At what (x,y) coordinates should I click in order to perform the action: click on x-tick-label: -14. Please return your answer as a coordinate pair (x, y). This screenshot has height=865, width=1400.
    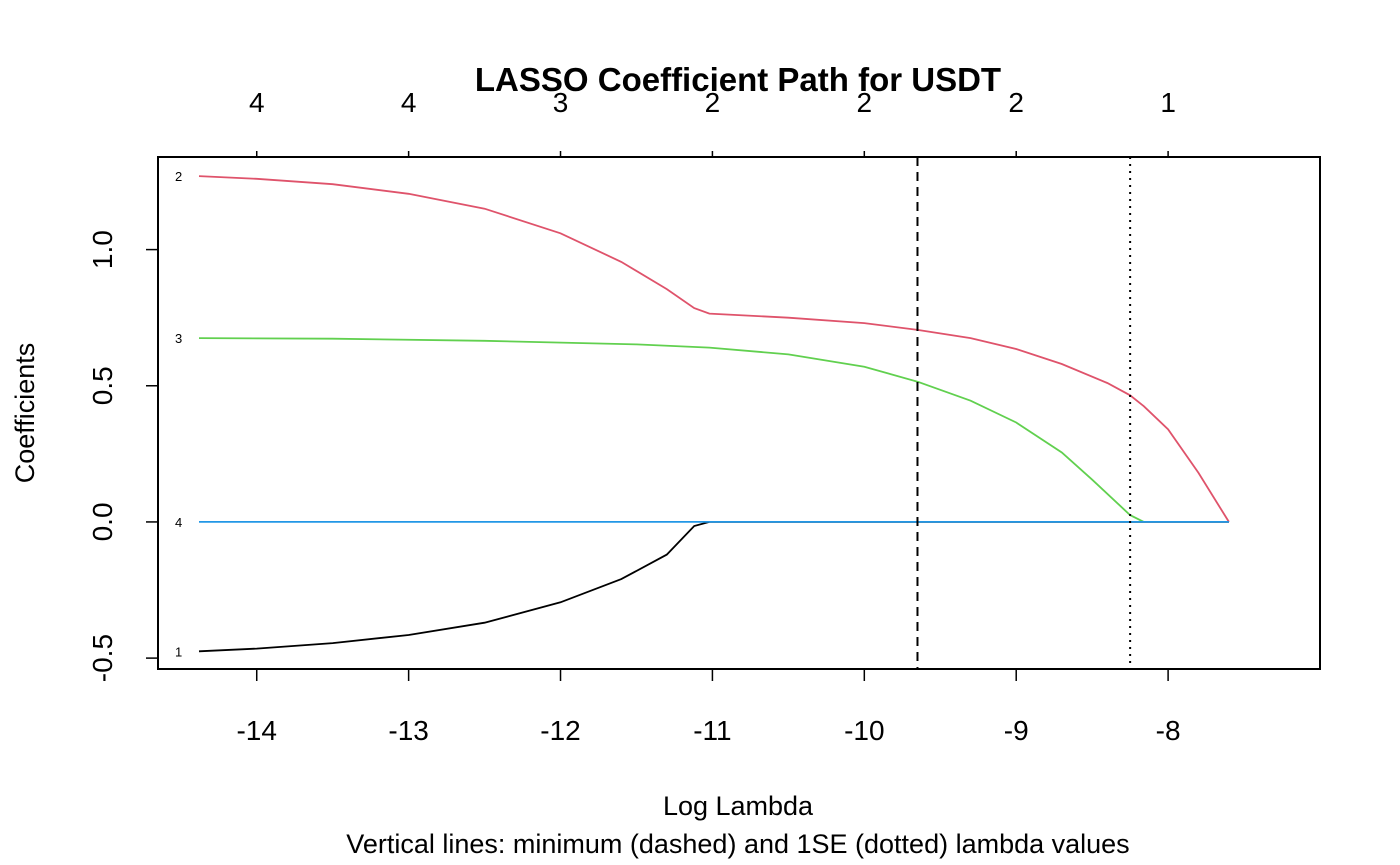
    Looking at the image, I should click on (256, 730).